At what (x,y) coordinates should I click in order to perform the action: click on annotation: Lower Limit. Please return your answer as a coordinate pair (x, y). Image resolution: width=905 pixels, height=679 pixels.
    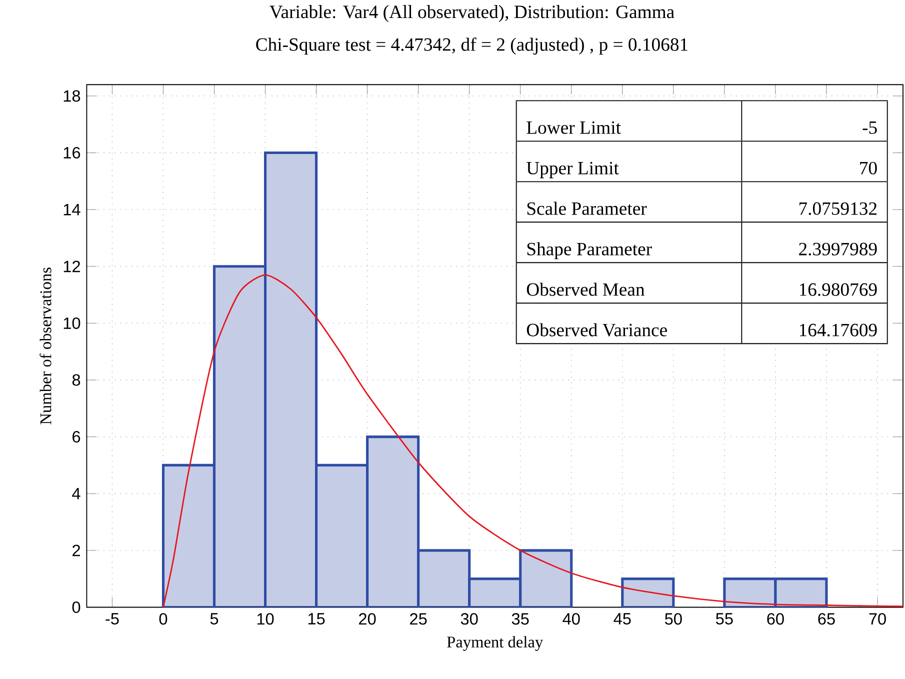
    Looking at the image, I should click on (573, 127).